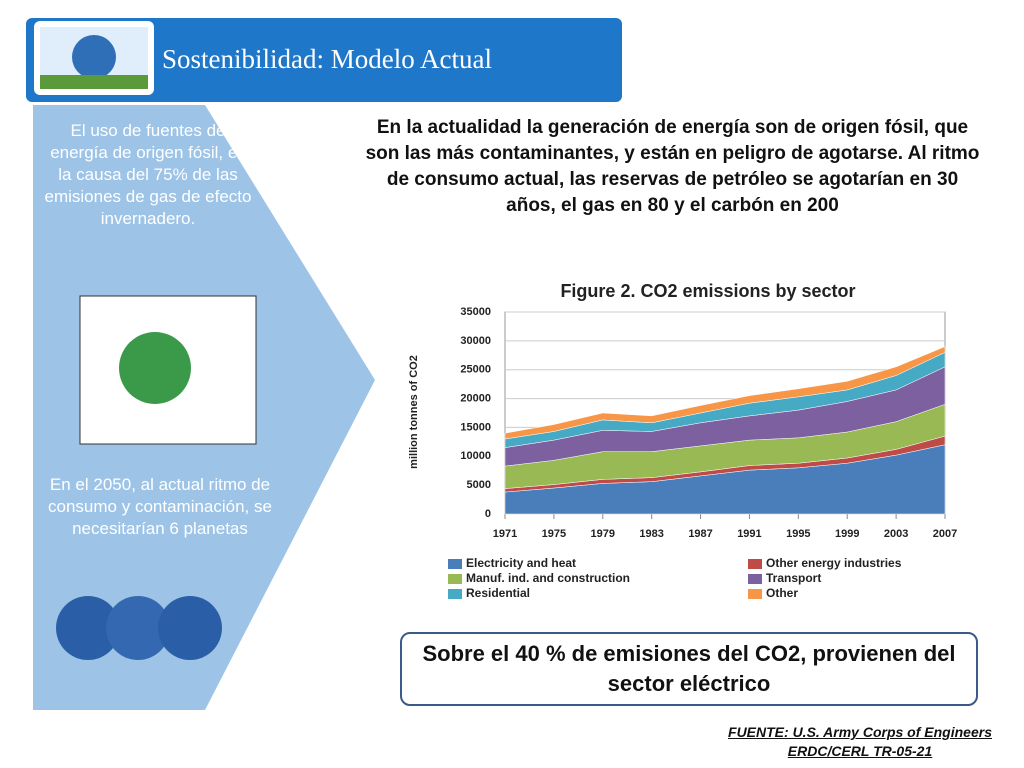  I want to click on x-tick-label: 1983, so click(651, 534).